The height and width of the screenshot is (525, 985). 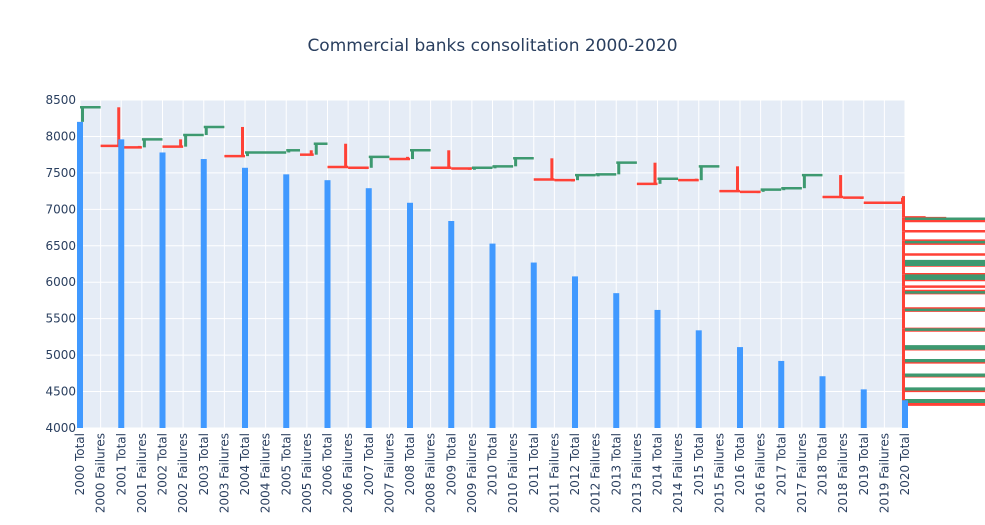 What do you see at coordinates (60, 173) in the screenshot?
I see `y-tick-label: 7500` at bounding box center [60, 173].